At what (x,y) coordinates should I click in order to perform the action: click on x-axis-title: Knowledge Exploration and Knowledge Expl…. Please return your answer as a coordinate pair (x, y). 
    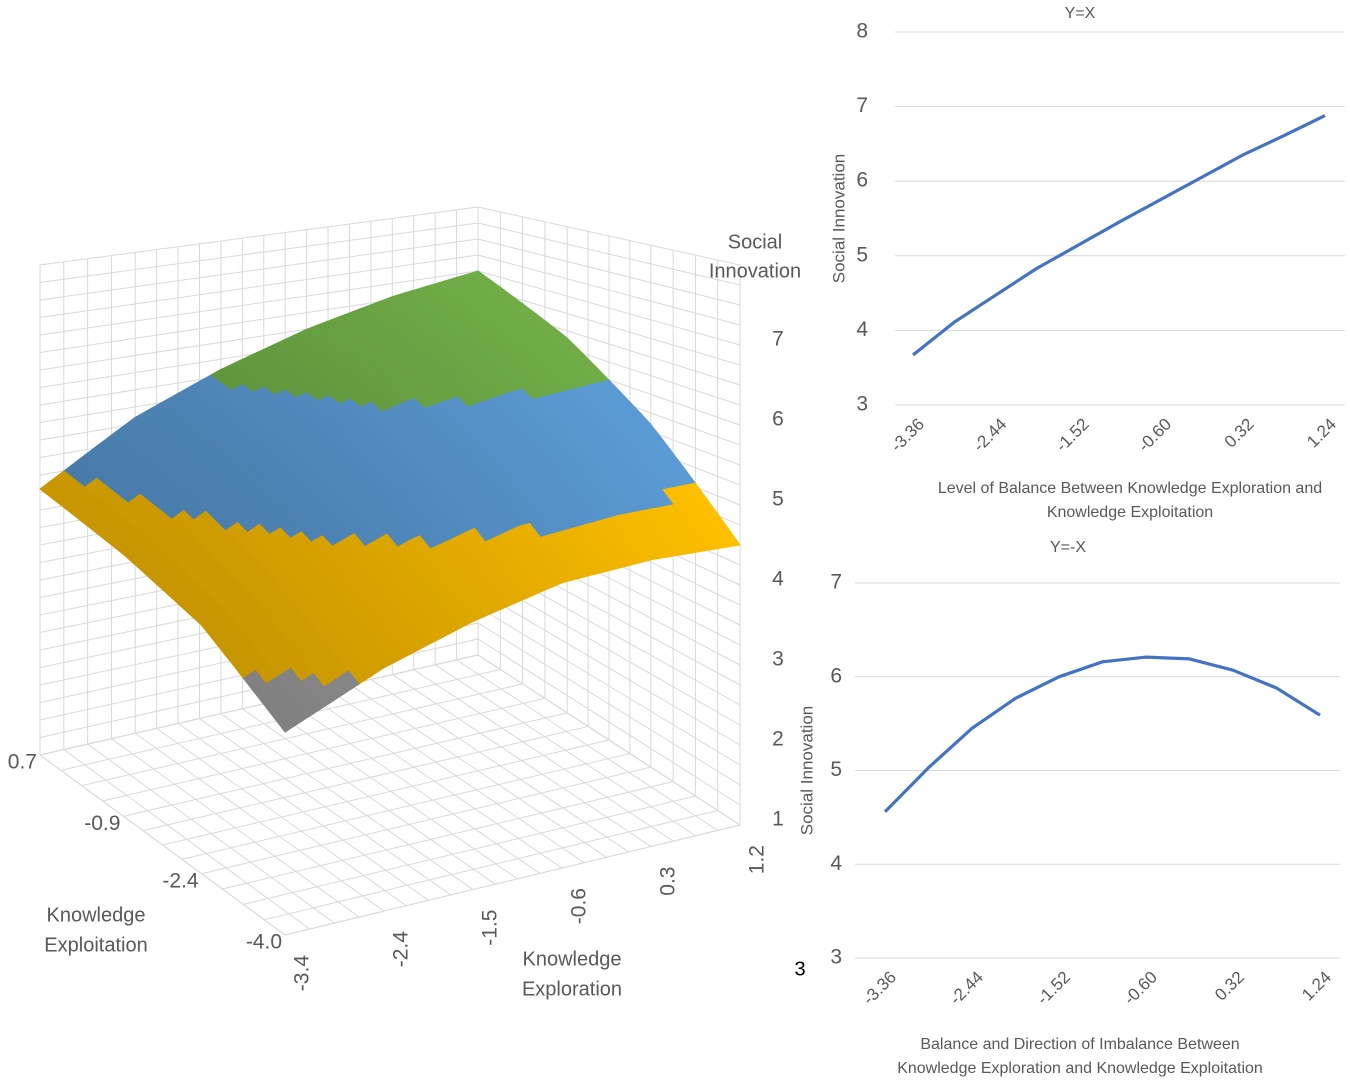
    Looking at the image, I should click on (1080, 1068).